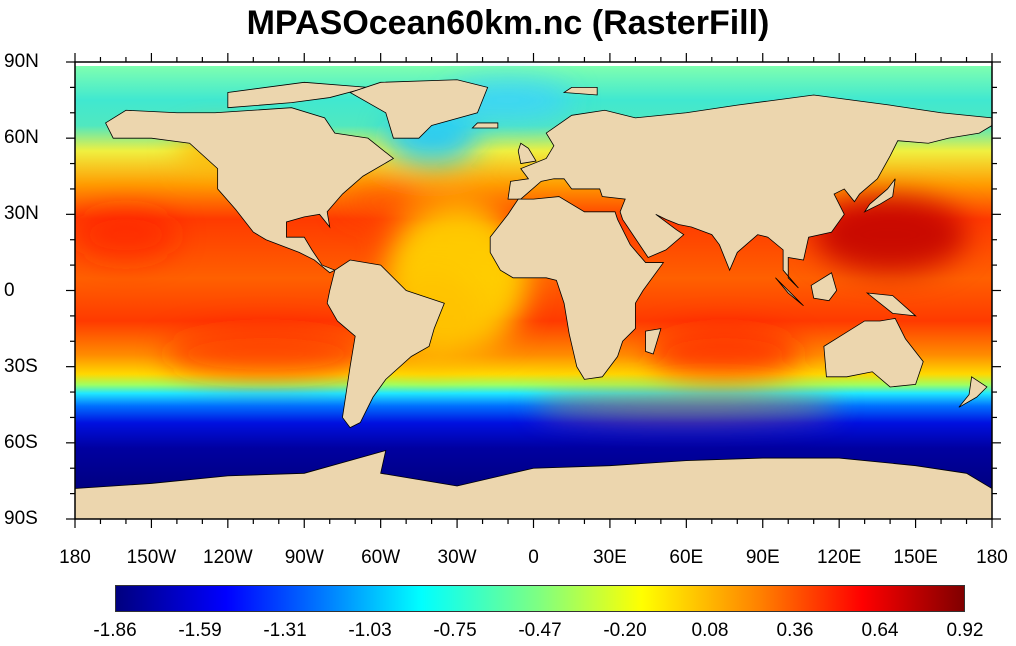  What do you see at coordinates (873, 352) in the screenshot?
I see `landmass-australia` at bounding box center [873, 352].